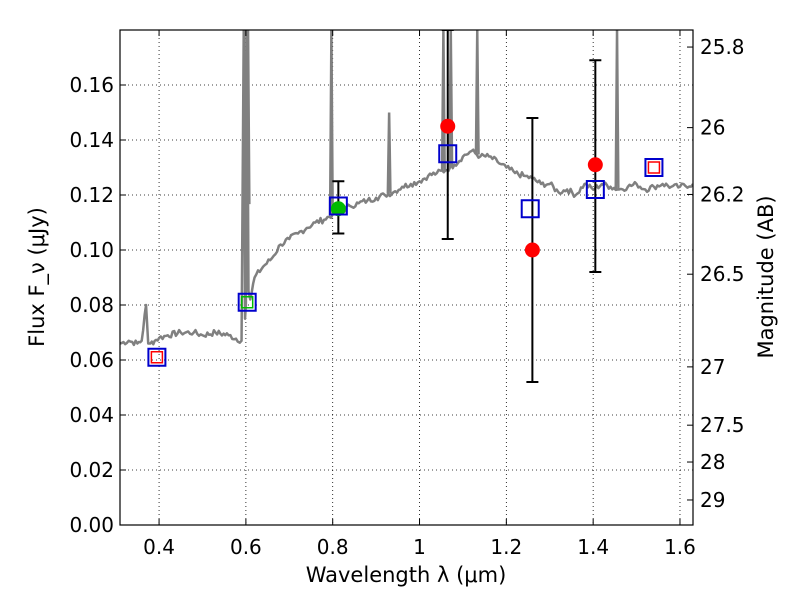  What do you see at coordinates (91, 305) in the screenshot?
I see `y-tick-label: 0.08` at bounding box center [91, 305].